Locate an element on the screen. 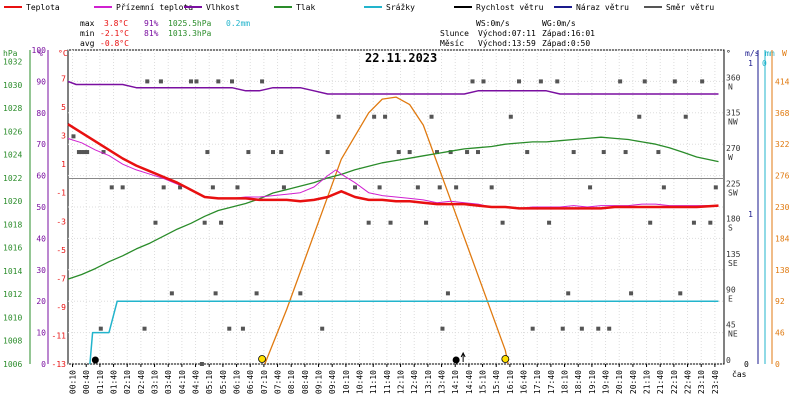 This screenshot has width=800, height=400. temp-tick-label: 5 is located at coordinates (63, 107).